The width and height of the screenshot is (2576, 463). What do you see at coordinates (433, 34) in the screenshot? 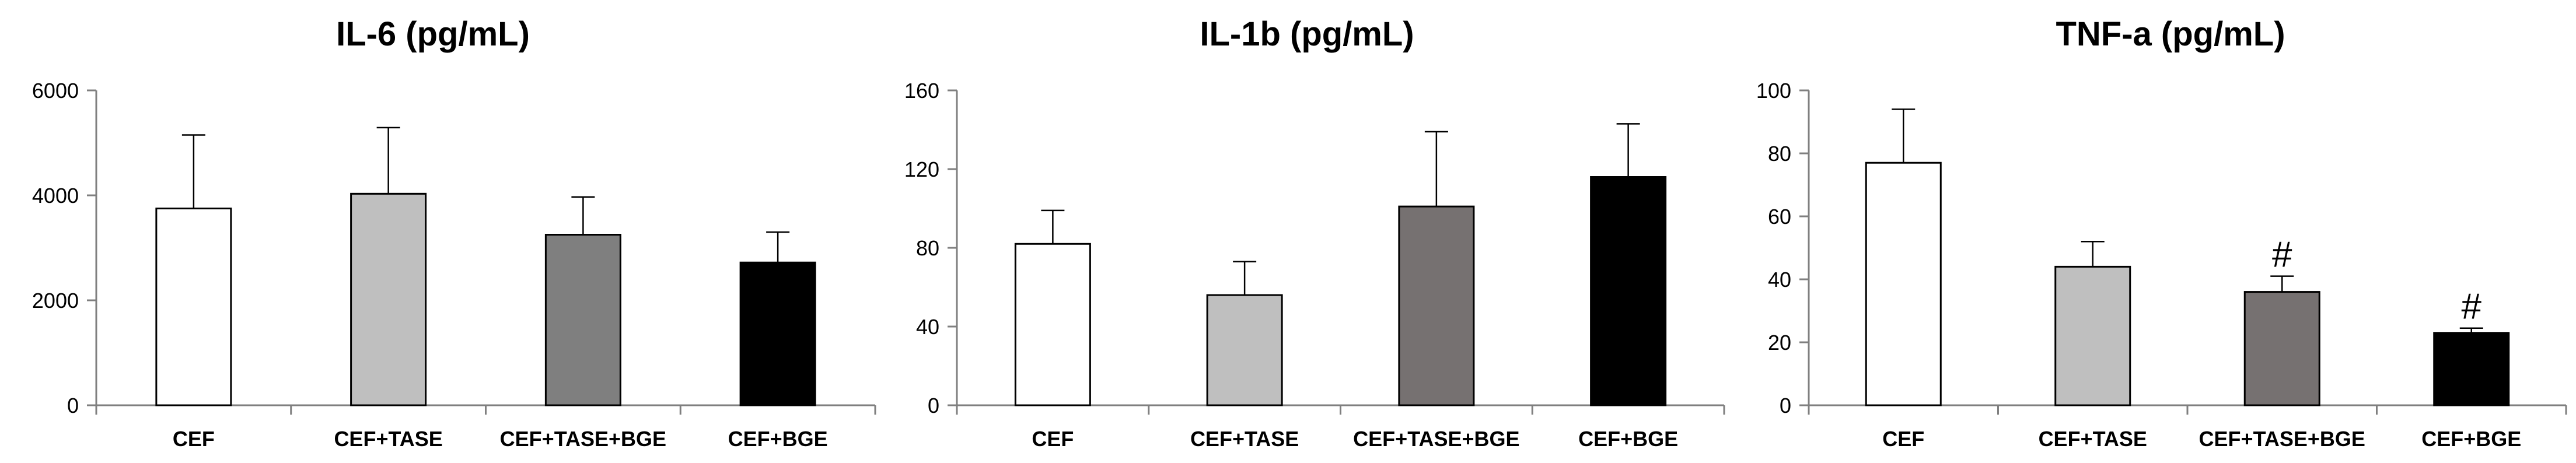
I see `chart-title: IL-6 (pg/mL)` at bounding box center [433, 34].